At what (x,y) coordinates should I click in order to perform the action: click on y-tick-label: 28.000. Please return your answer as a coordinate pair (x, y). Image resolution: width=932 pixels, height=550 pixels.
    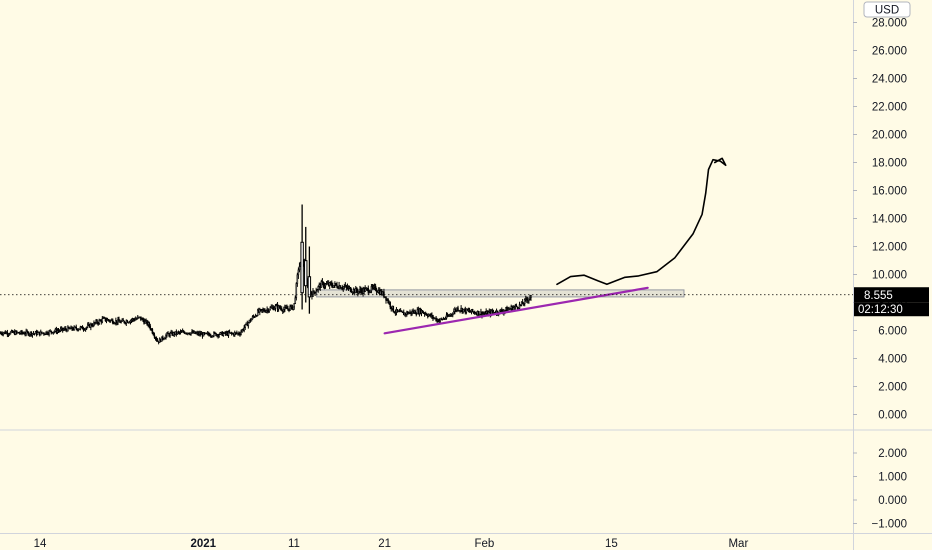
    Looking at the image, I should click on (889, 24).